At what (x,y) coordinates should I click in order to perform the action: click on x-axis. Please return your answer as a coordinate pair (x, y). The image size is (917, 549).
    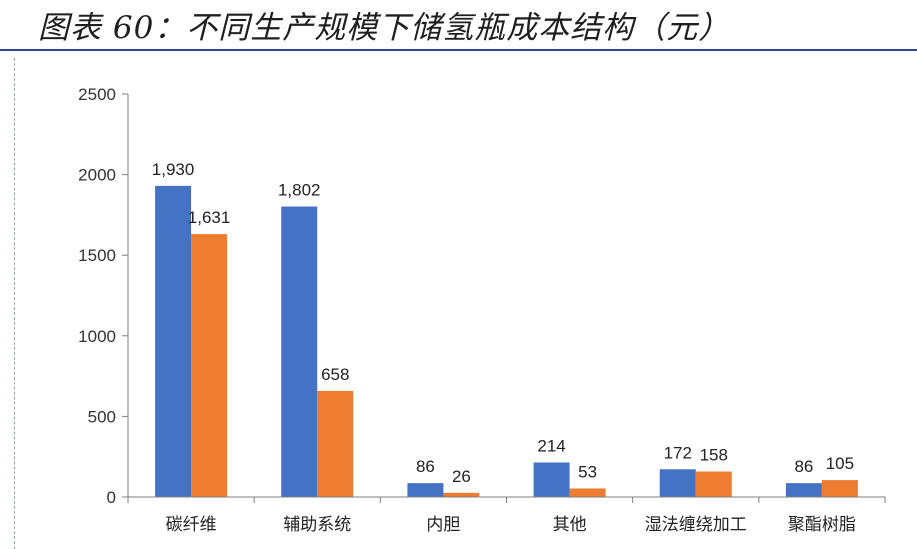
    Looking at the image, I should click on (506, 499).